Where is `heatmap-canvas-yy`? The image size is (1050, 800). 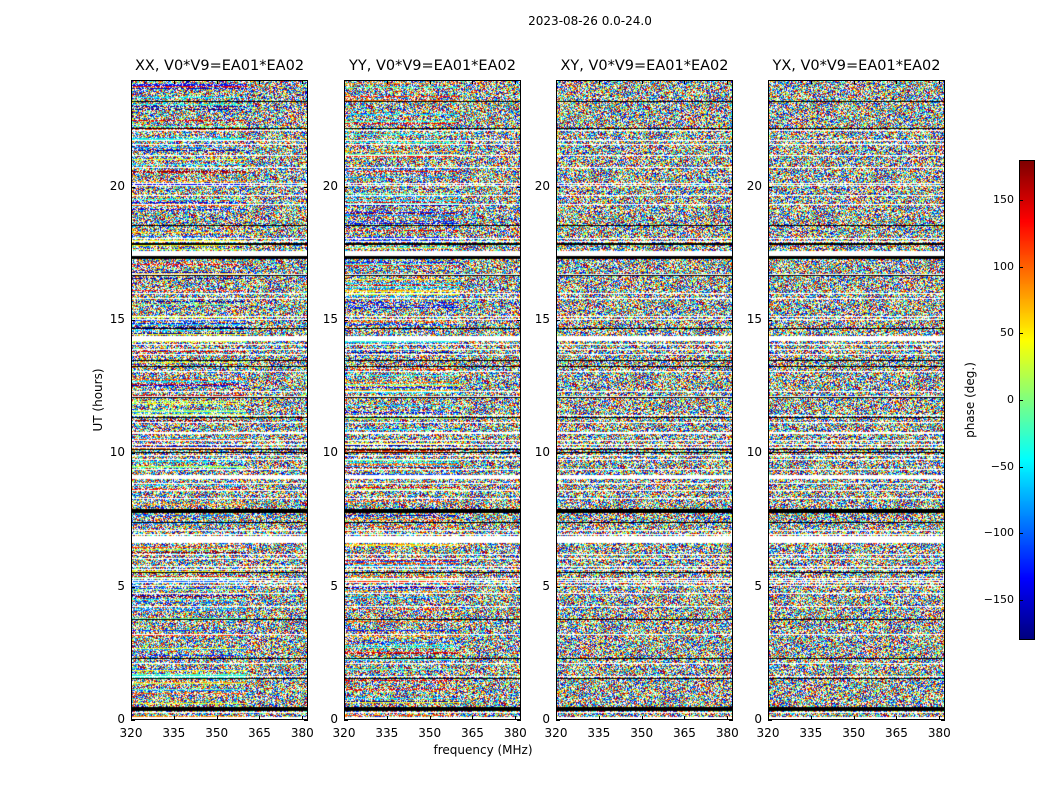 heatmap-canvas-yy is located at coordinates (432, 400).